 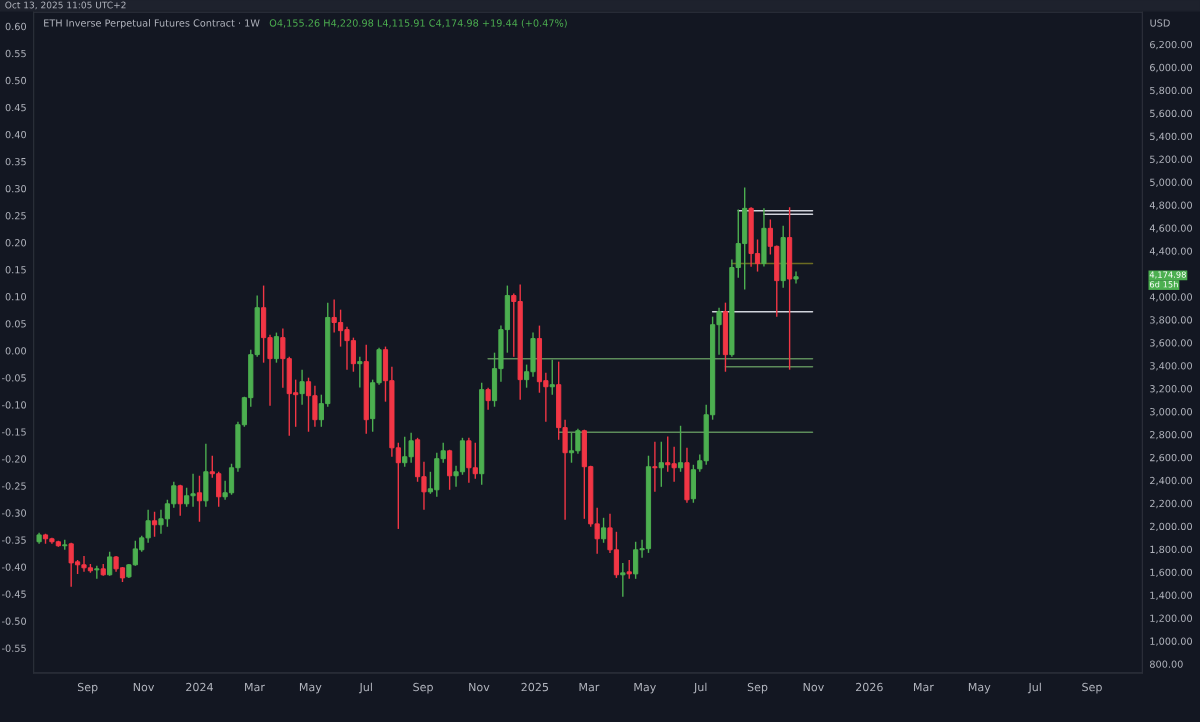 What do you see at coordinates (1171, 572) in the screenshot?
I see `y-tick-label: 1,600.00` at bounding box center [1171, 572].